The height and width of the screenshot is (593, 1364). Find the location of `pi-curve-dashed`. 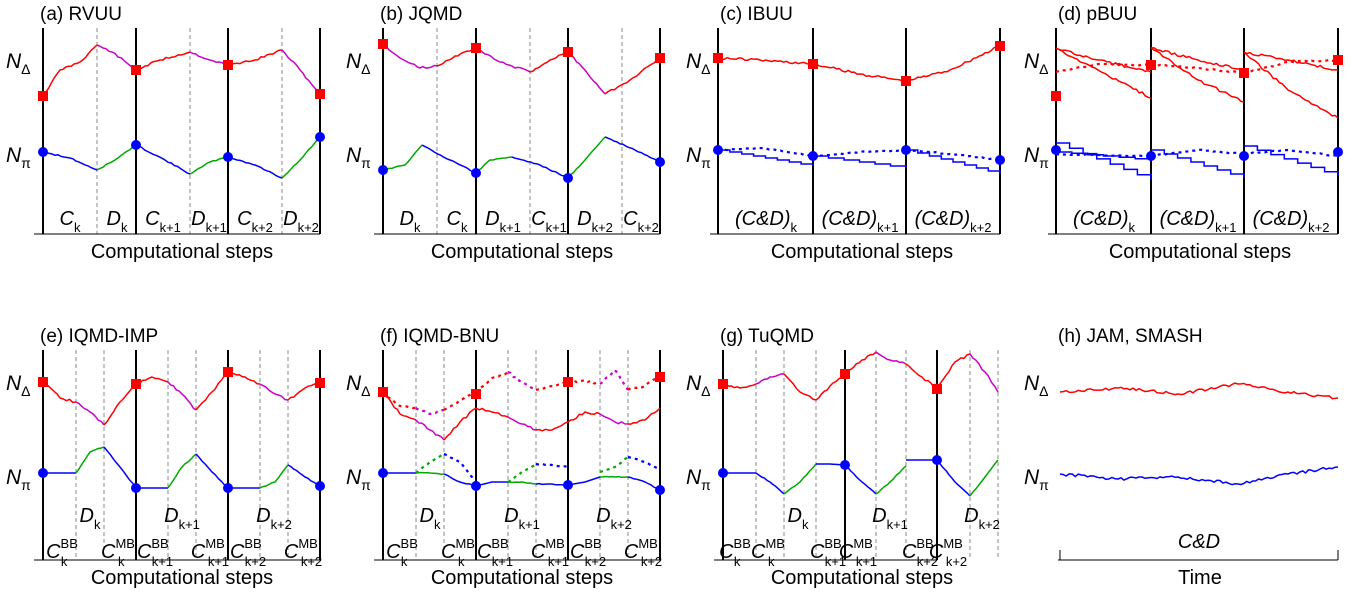

pi-curve-dashed is located at coordinates (765, 152).